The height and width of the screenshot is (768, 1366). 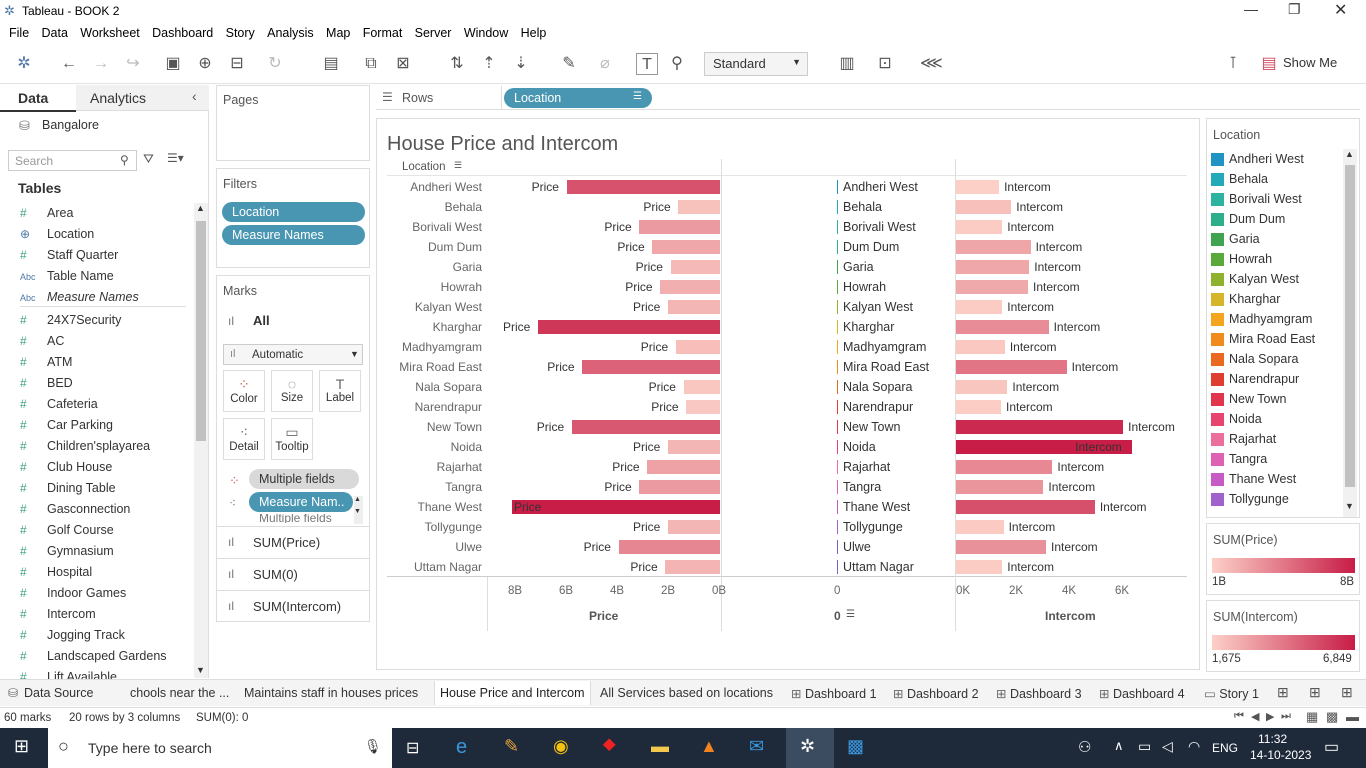 I want to click on show-me-button: Show Me, so click(x=1310, y=62).